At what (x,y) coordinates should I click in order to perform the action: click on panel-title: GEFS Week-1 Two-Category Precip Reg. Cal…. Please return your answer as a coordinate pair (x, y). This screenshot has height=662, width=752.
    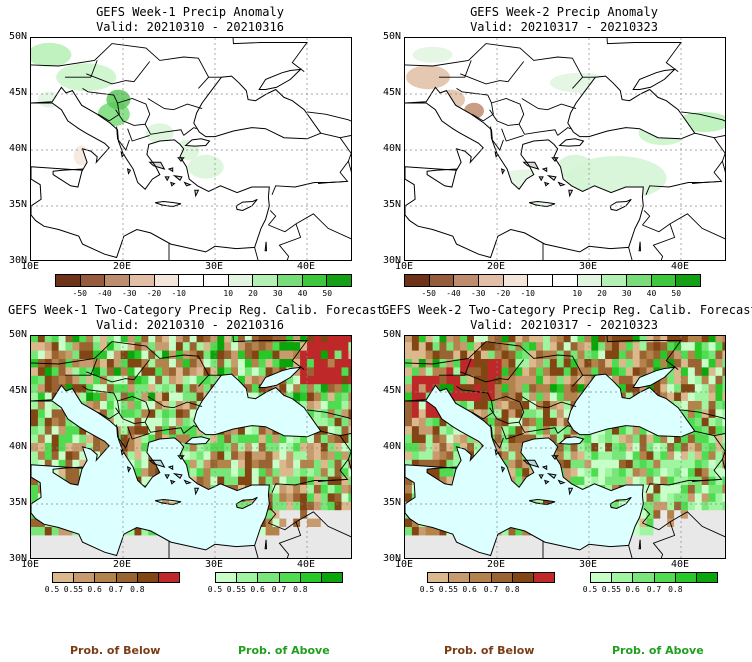
    Looking at the image, I should click on (196, 318).